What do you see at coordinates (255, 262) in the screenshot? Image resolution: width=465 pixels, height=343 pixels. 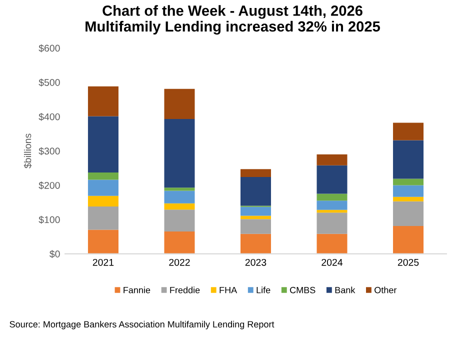 I see `x-tick-label: 2023` at bounding box center [255, 262].